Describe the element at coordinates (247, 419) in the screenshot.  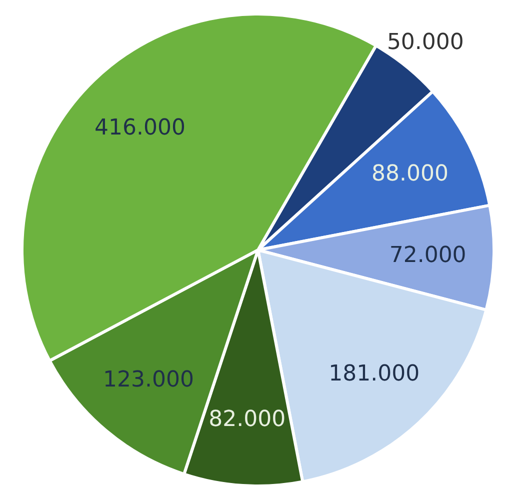
I see `data-label: 82.000` at that location.